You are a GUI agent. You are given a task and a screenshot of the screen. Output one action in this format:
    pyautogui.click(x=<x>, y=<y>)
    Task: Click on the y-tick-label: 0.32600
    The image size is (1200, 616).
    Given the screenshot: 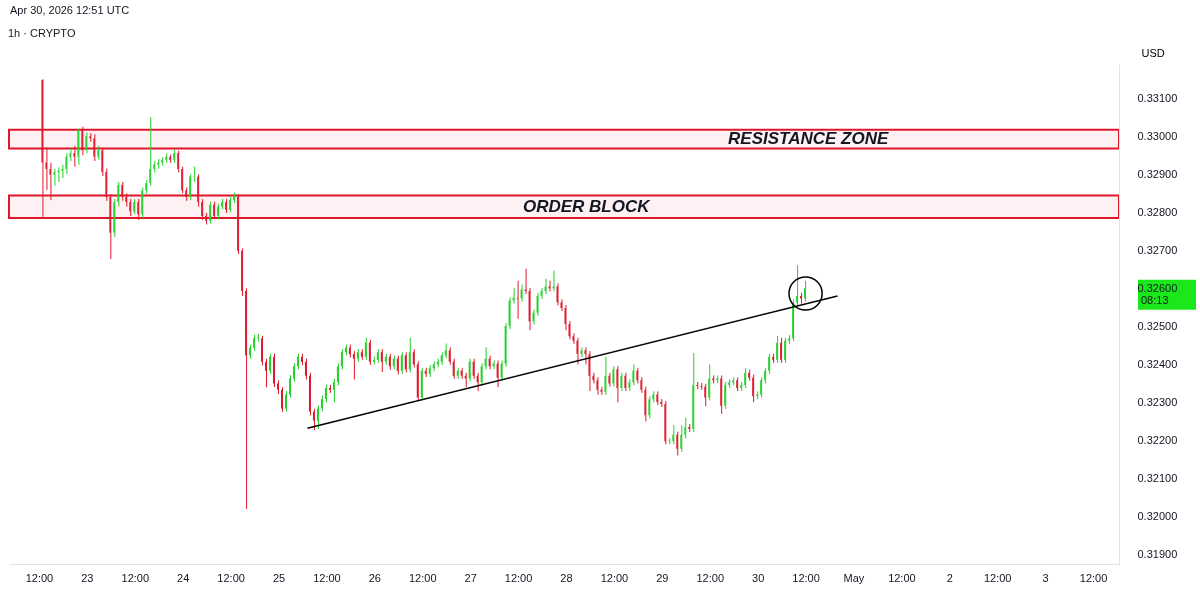 What is the action you would take?
    pyautogui.click(x=1157, y=287)
    